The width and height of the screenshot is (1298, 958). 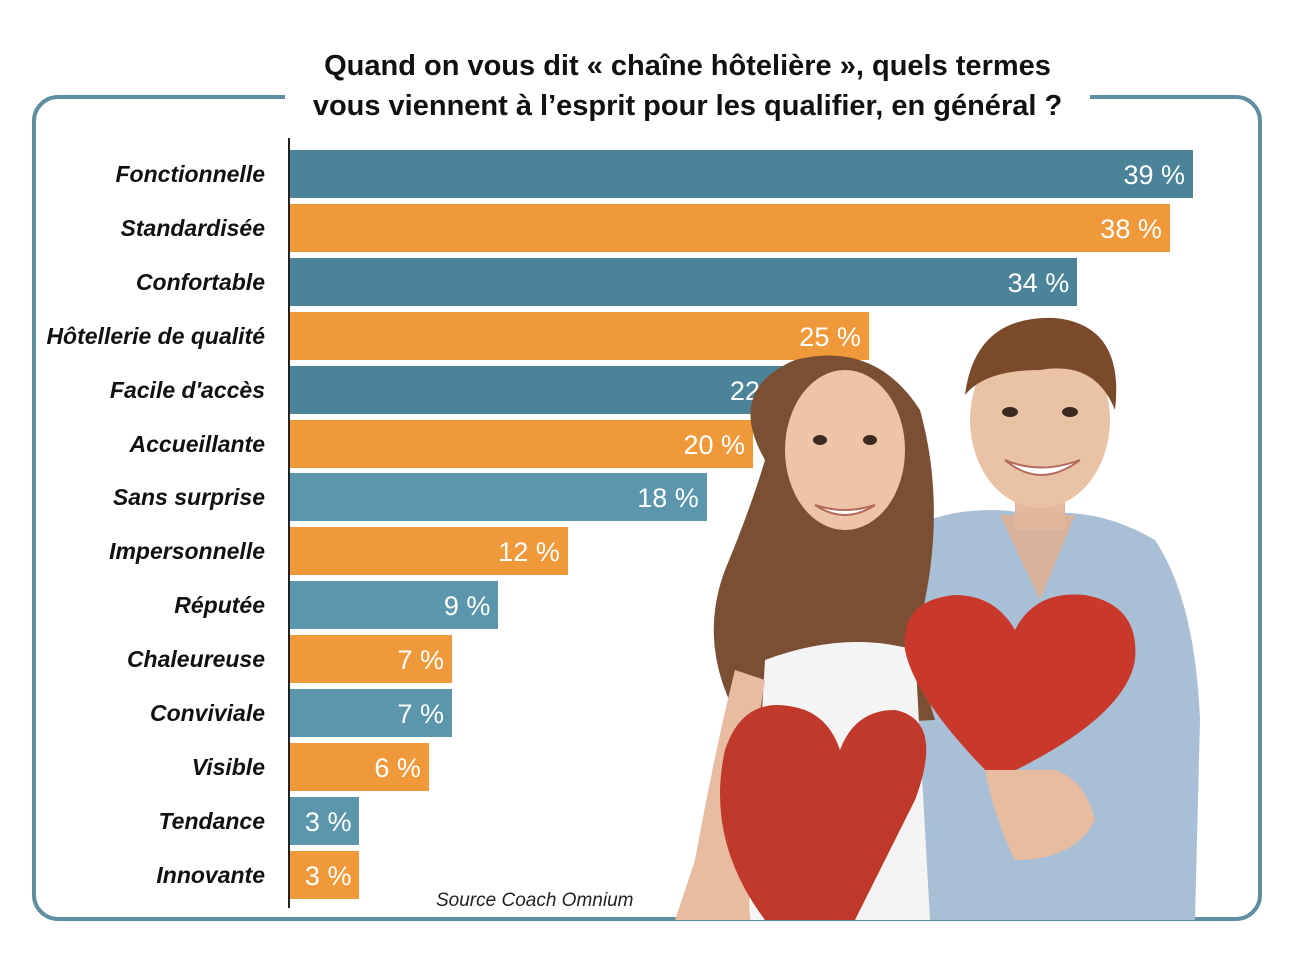 I want to click on bar-value-label: 12 %, so click(x=529, y=552).